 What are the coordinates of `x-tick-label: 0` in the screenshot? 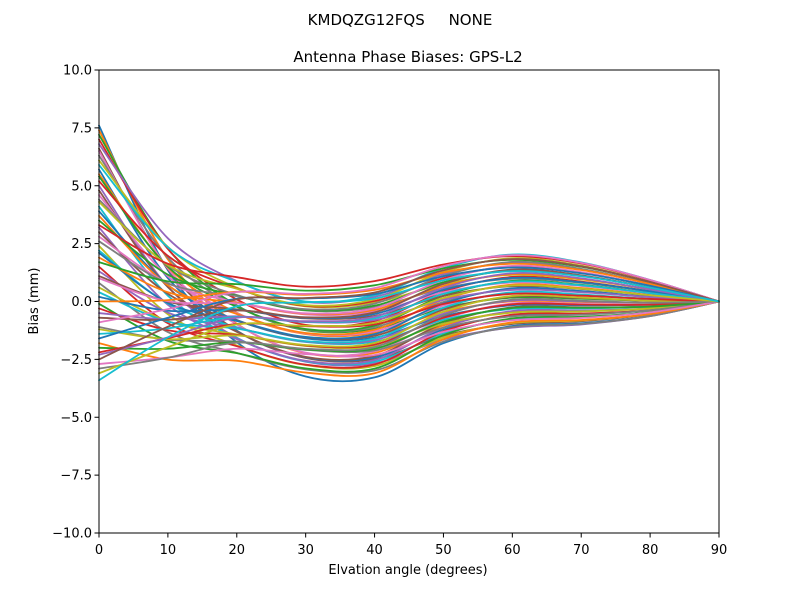 It's located at (99, 550).